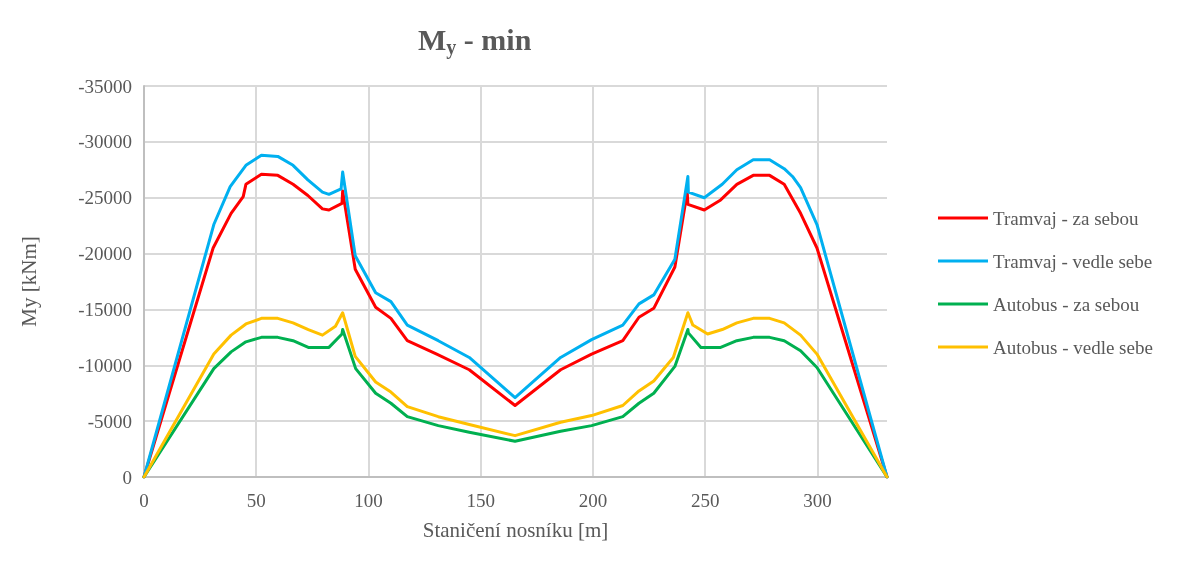 This screenshot has height=565, width=1204. What do you see at coordinates (109, 421) in the screenshot?
I see `y-tick-label: -5000` at bounding box center [109, 421].